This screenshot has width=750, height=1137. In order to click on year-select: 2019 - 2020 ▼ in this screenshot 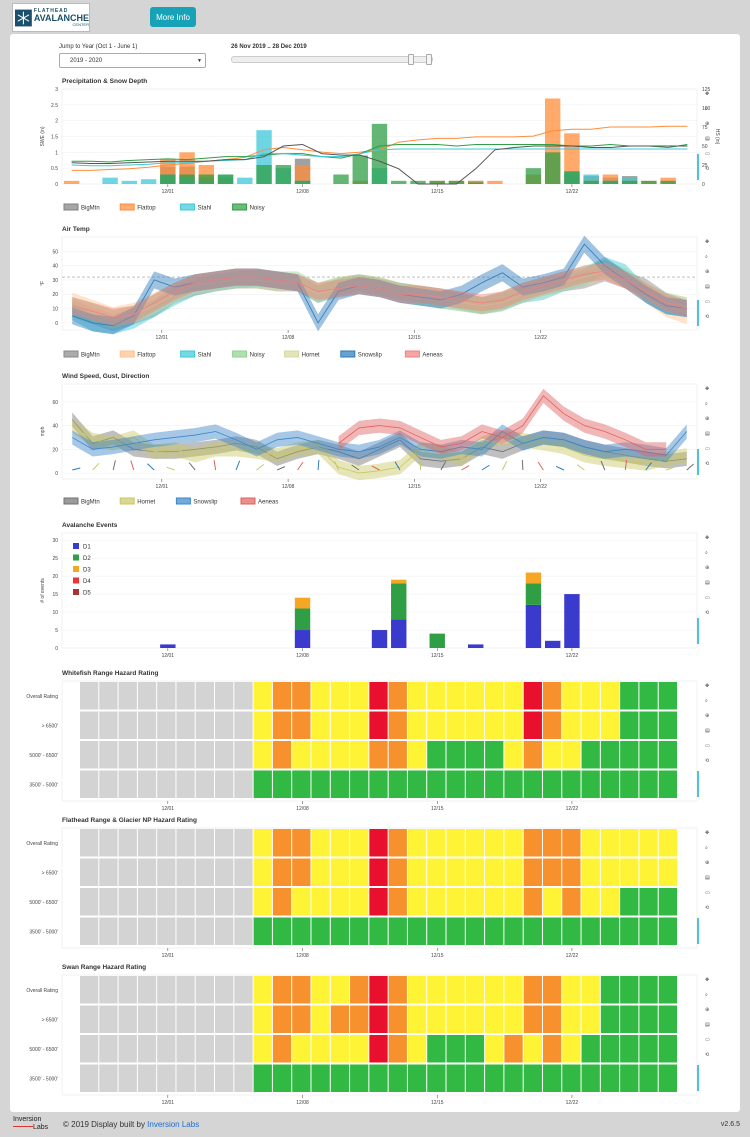, I will do `click(132, 60)`.